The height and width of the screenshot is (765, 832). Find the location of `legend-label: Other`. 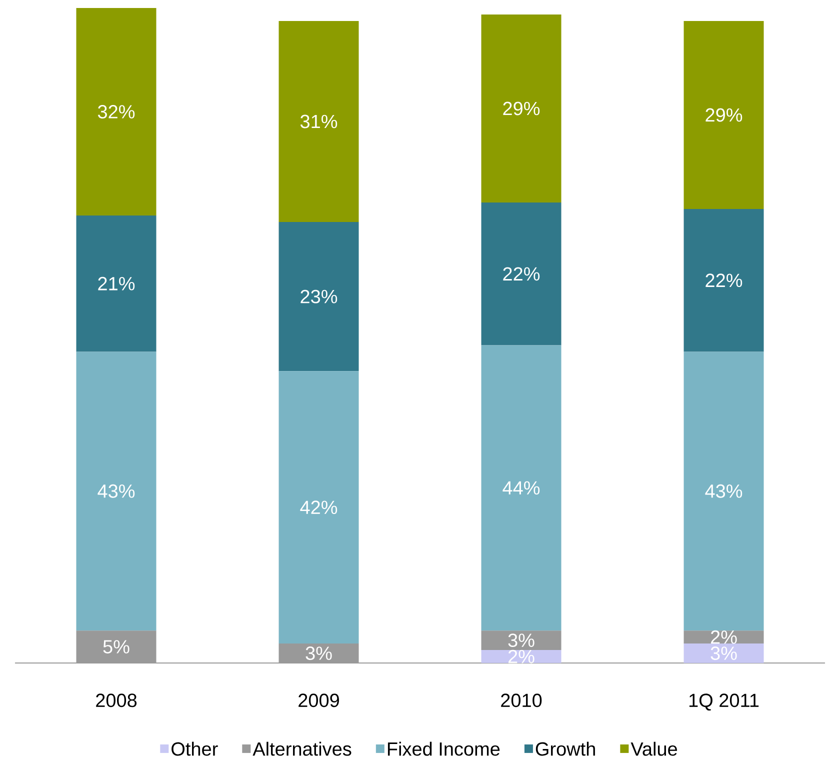

legend-label: Other is located at coordinates (195, 749).